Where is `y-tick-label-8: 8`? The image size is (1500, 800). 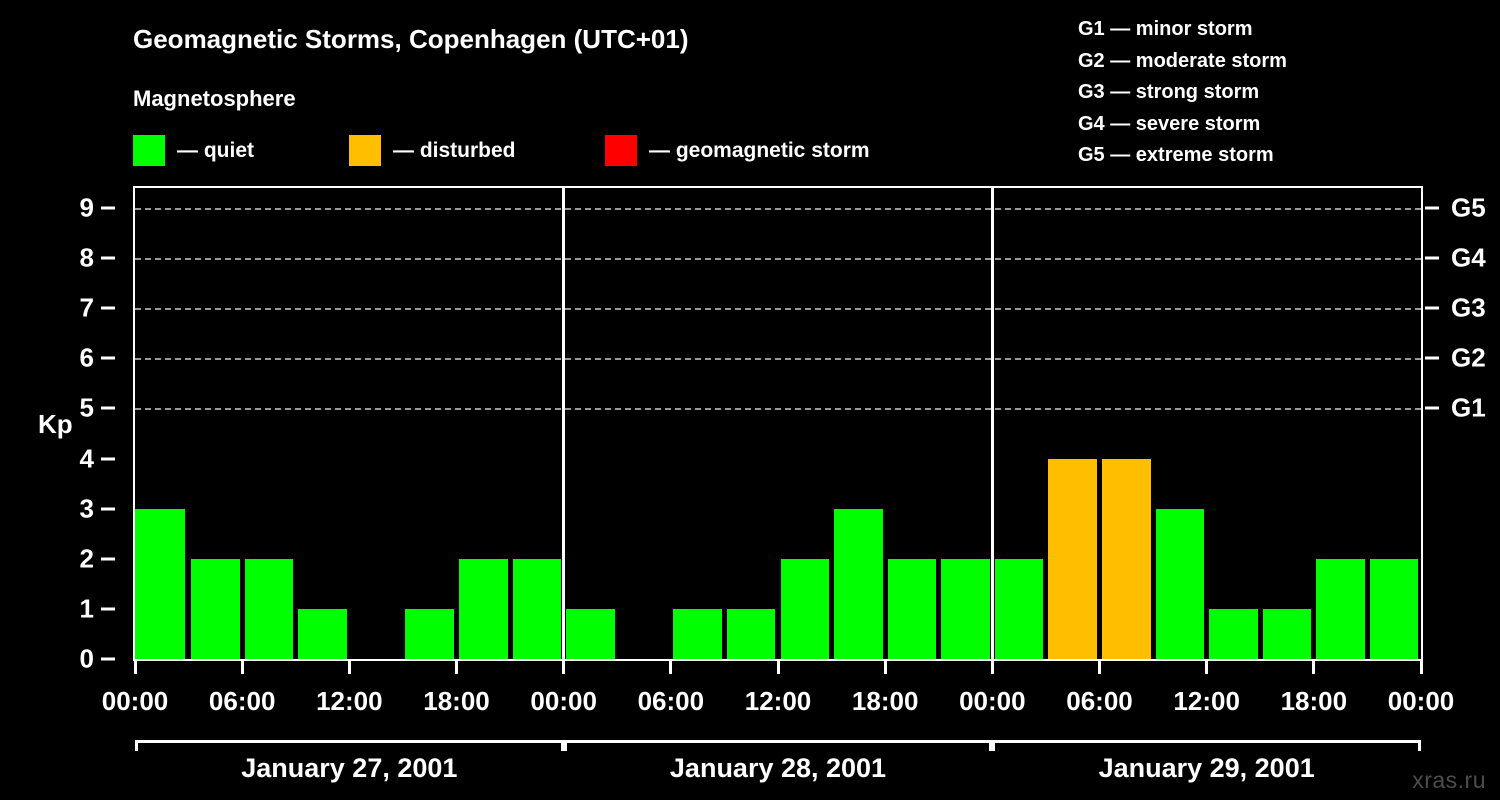 y-tick-label-8: 8 is located at coordinates (86, 257).